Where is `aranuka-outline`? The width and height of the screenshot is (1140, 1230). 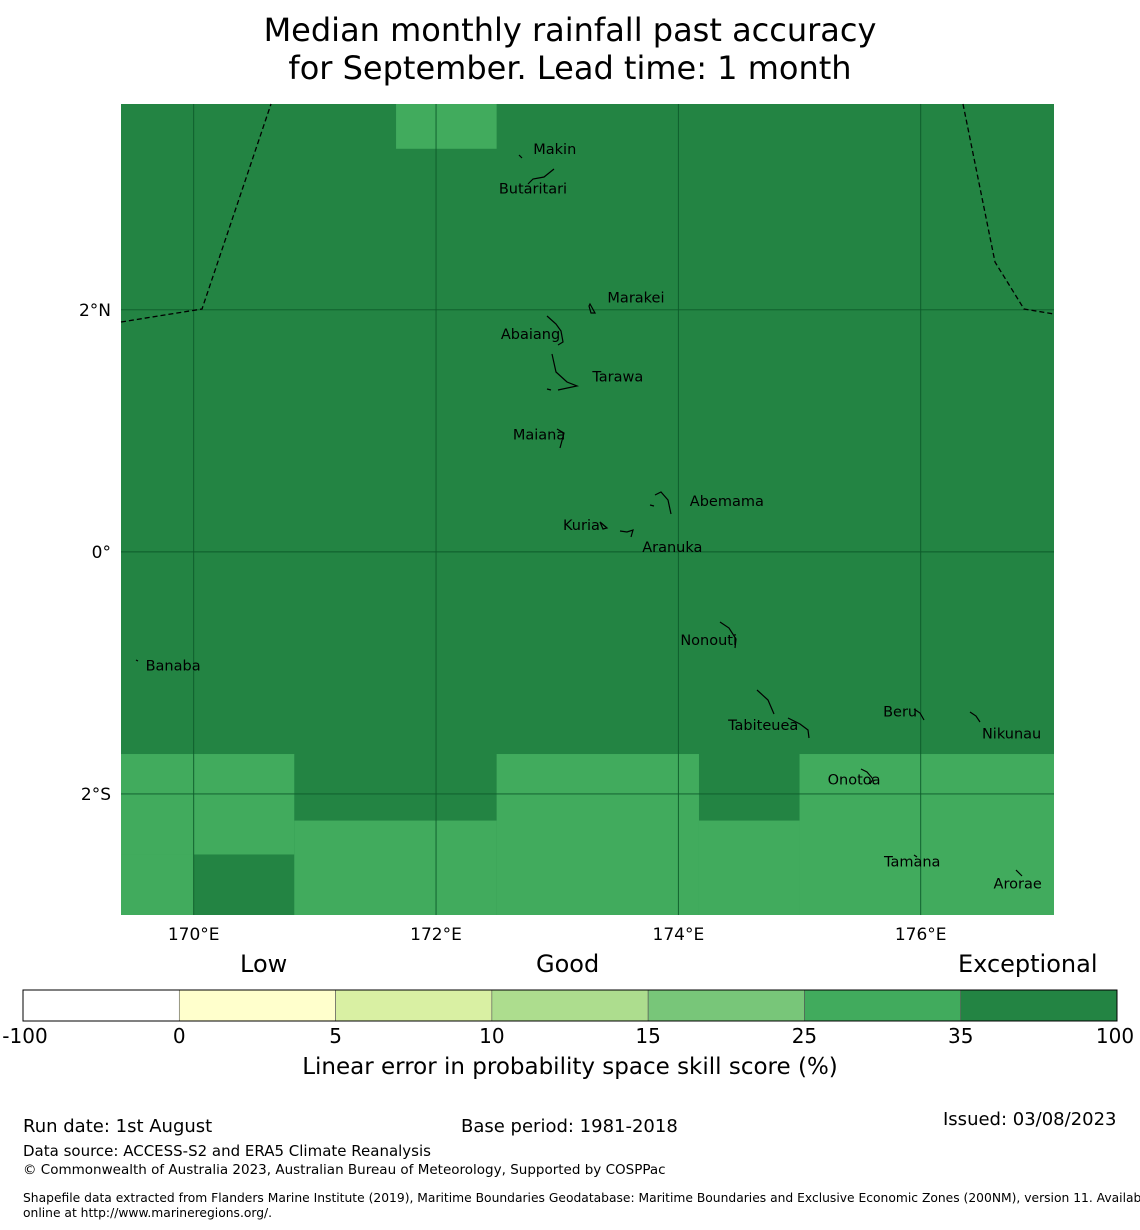 aranuka-outline is located at coordinates (626, 533).